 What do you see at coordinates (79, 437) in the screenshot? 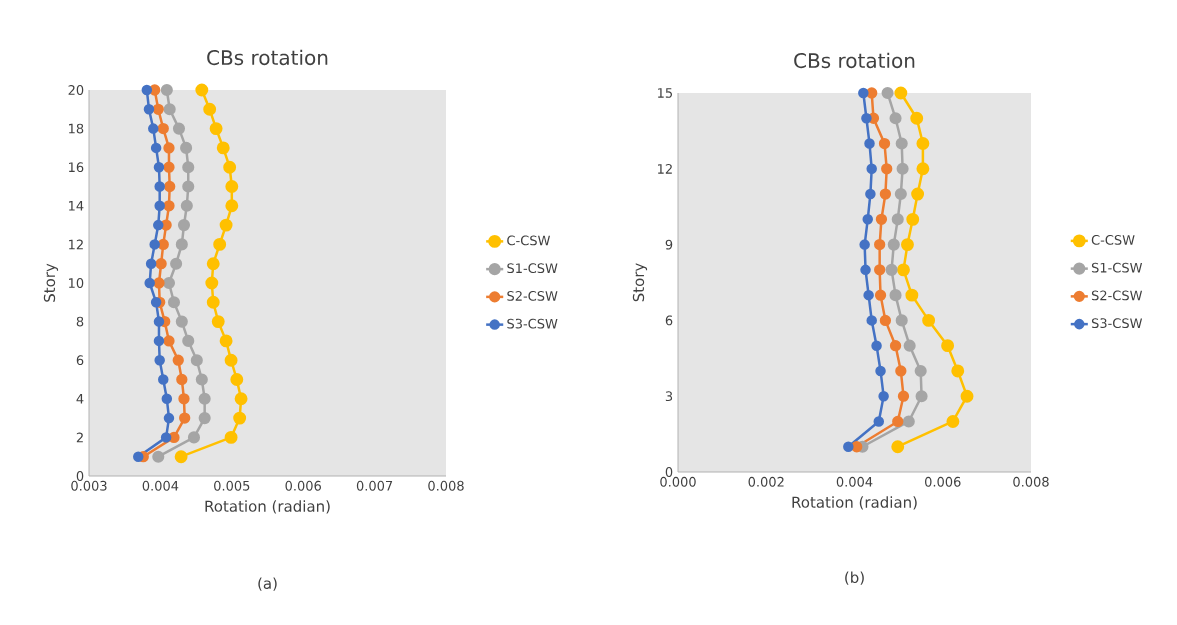
I see `y-tick-label: 2` at bounding box center [79, 437].